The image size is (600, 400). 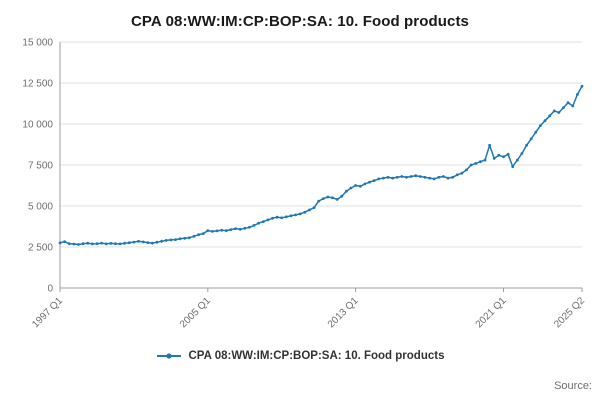 What do you see at coordinates (40, 248) in the screenshot?
I see `svg-text: 2 500` at bounding box center [40, 248].